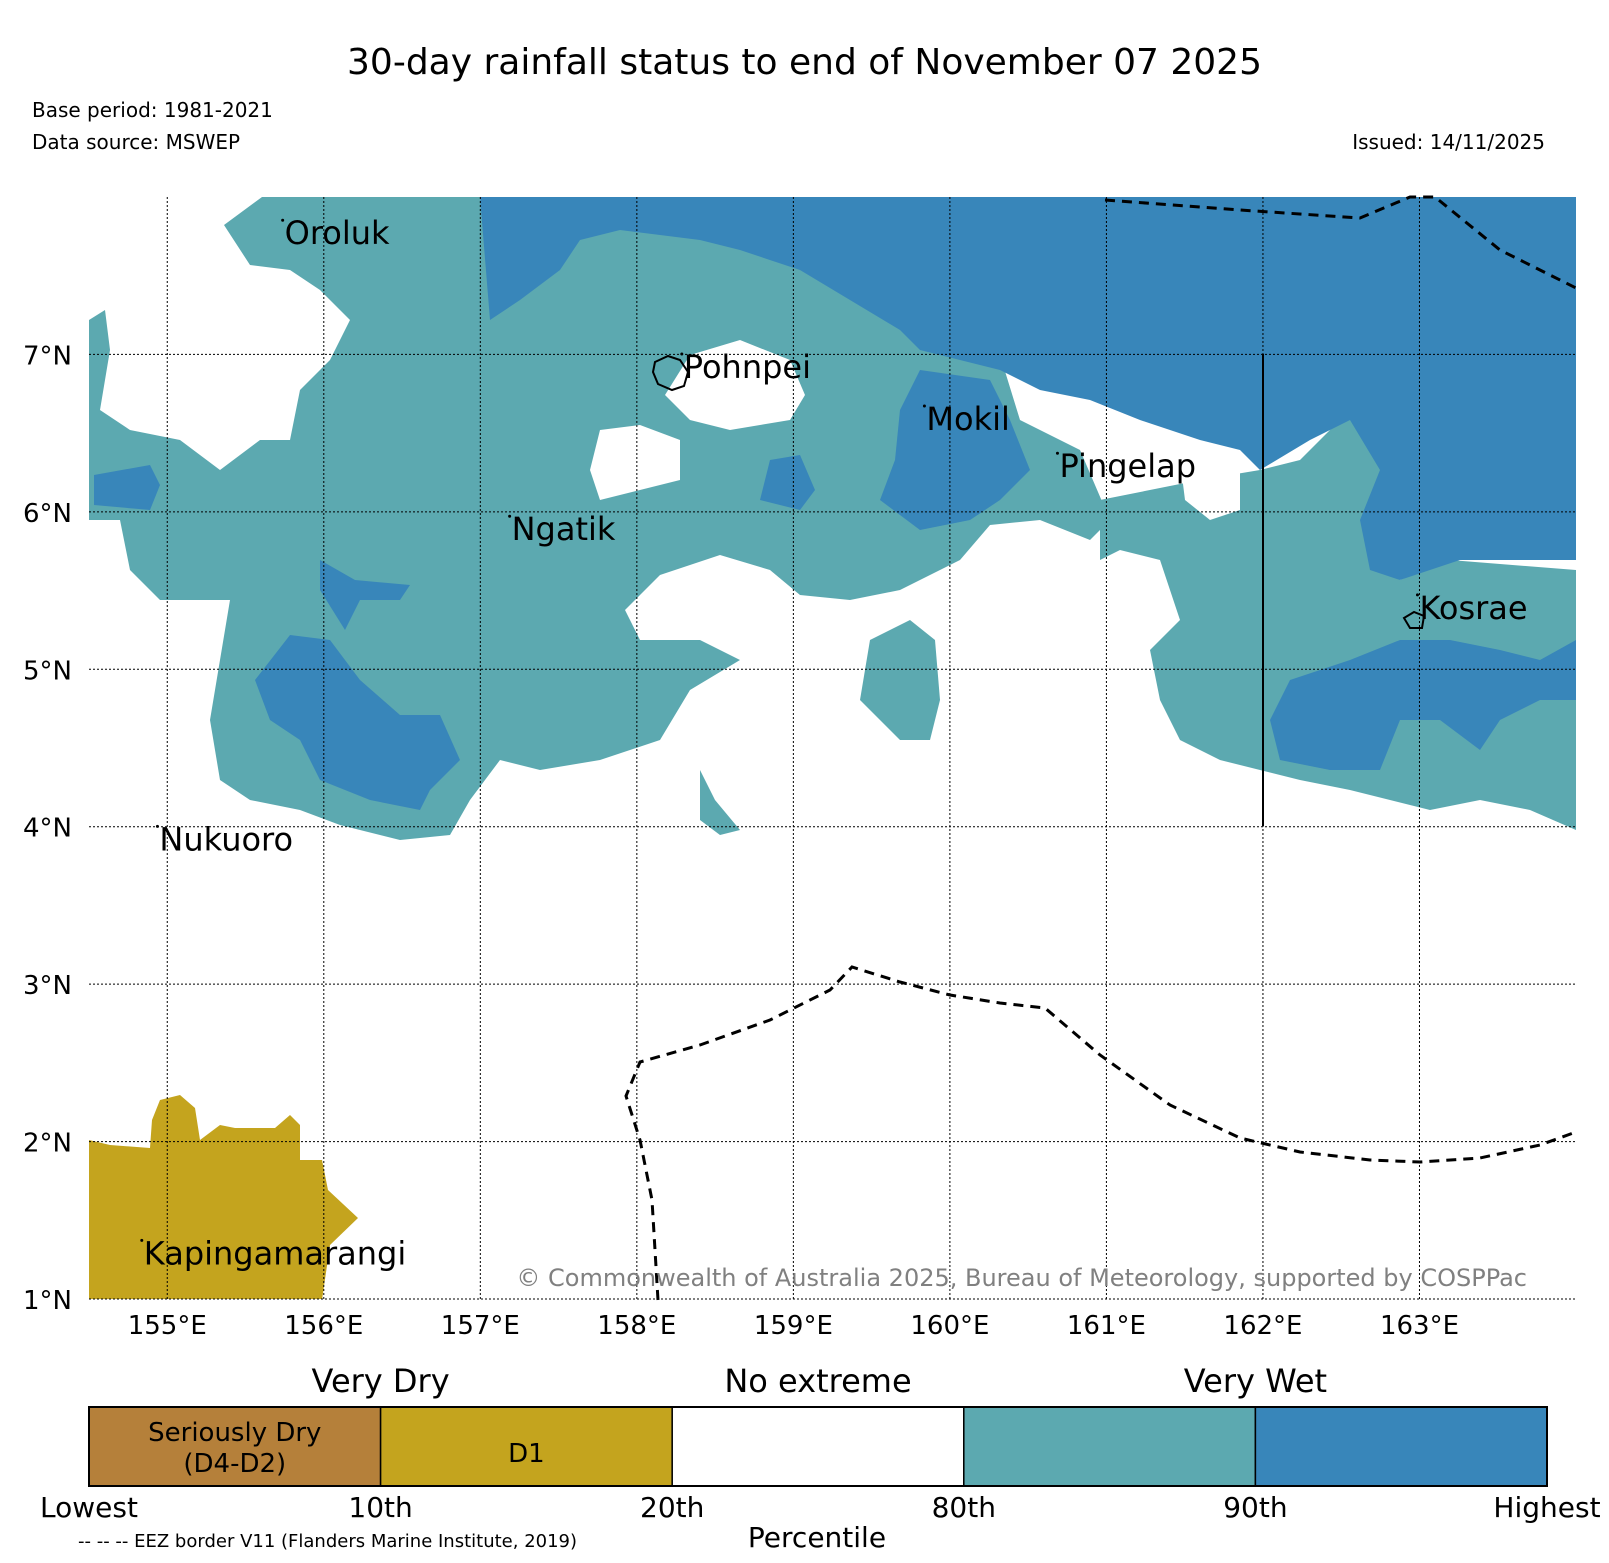  Describe the element at coordinates (1473, 608) in the screenshot. I see `place-label-kosrae: Kosrae` at that location.